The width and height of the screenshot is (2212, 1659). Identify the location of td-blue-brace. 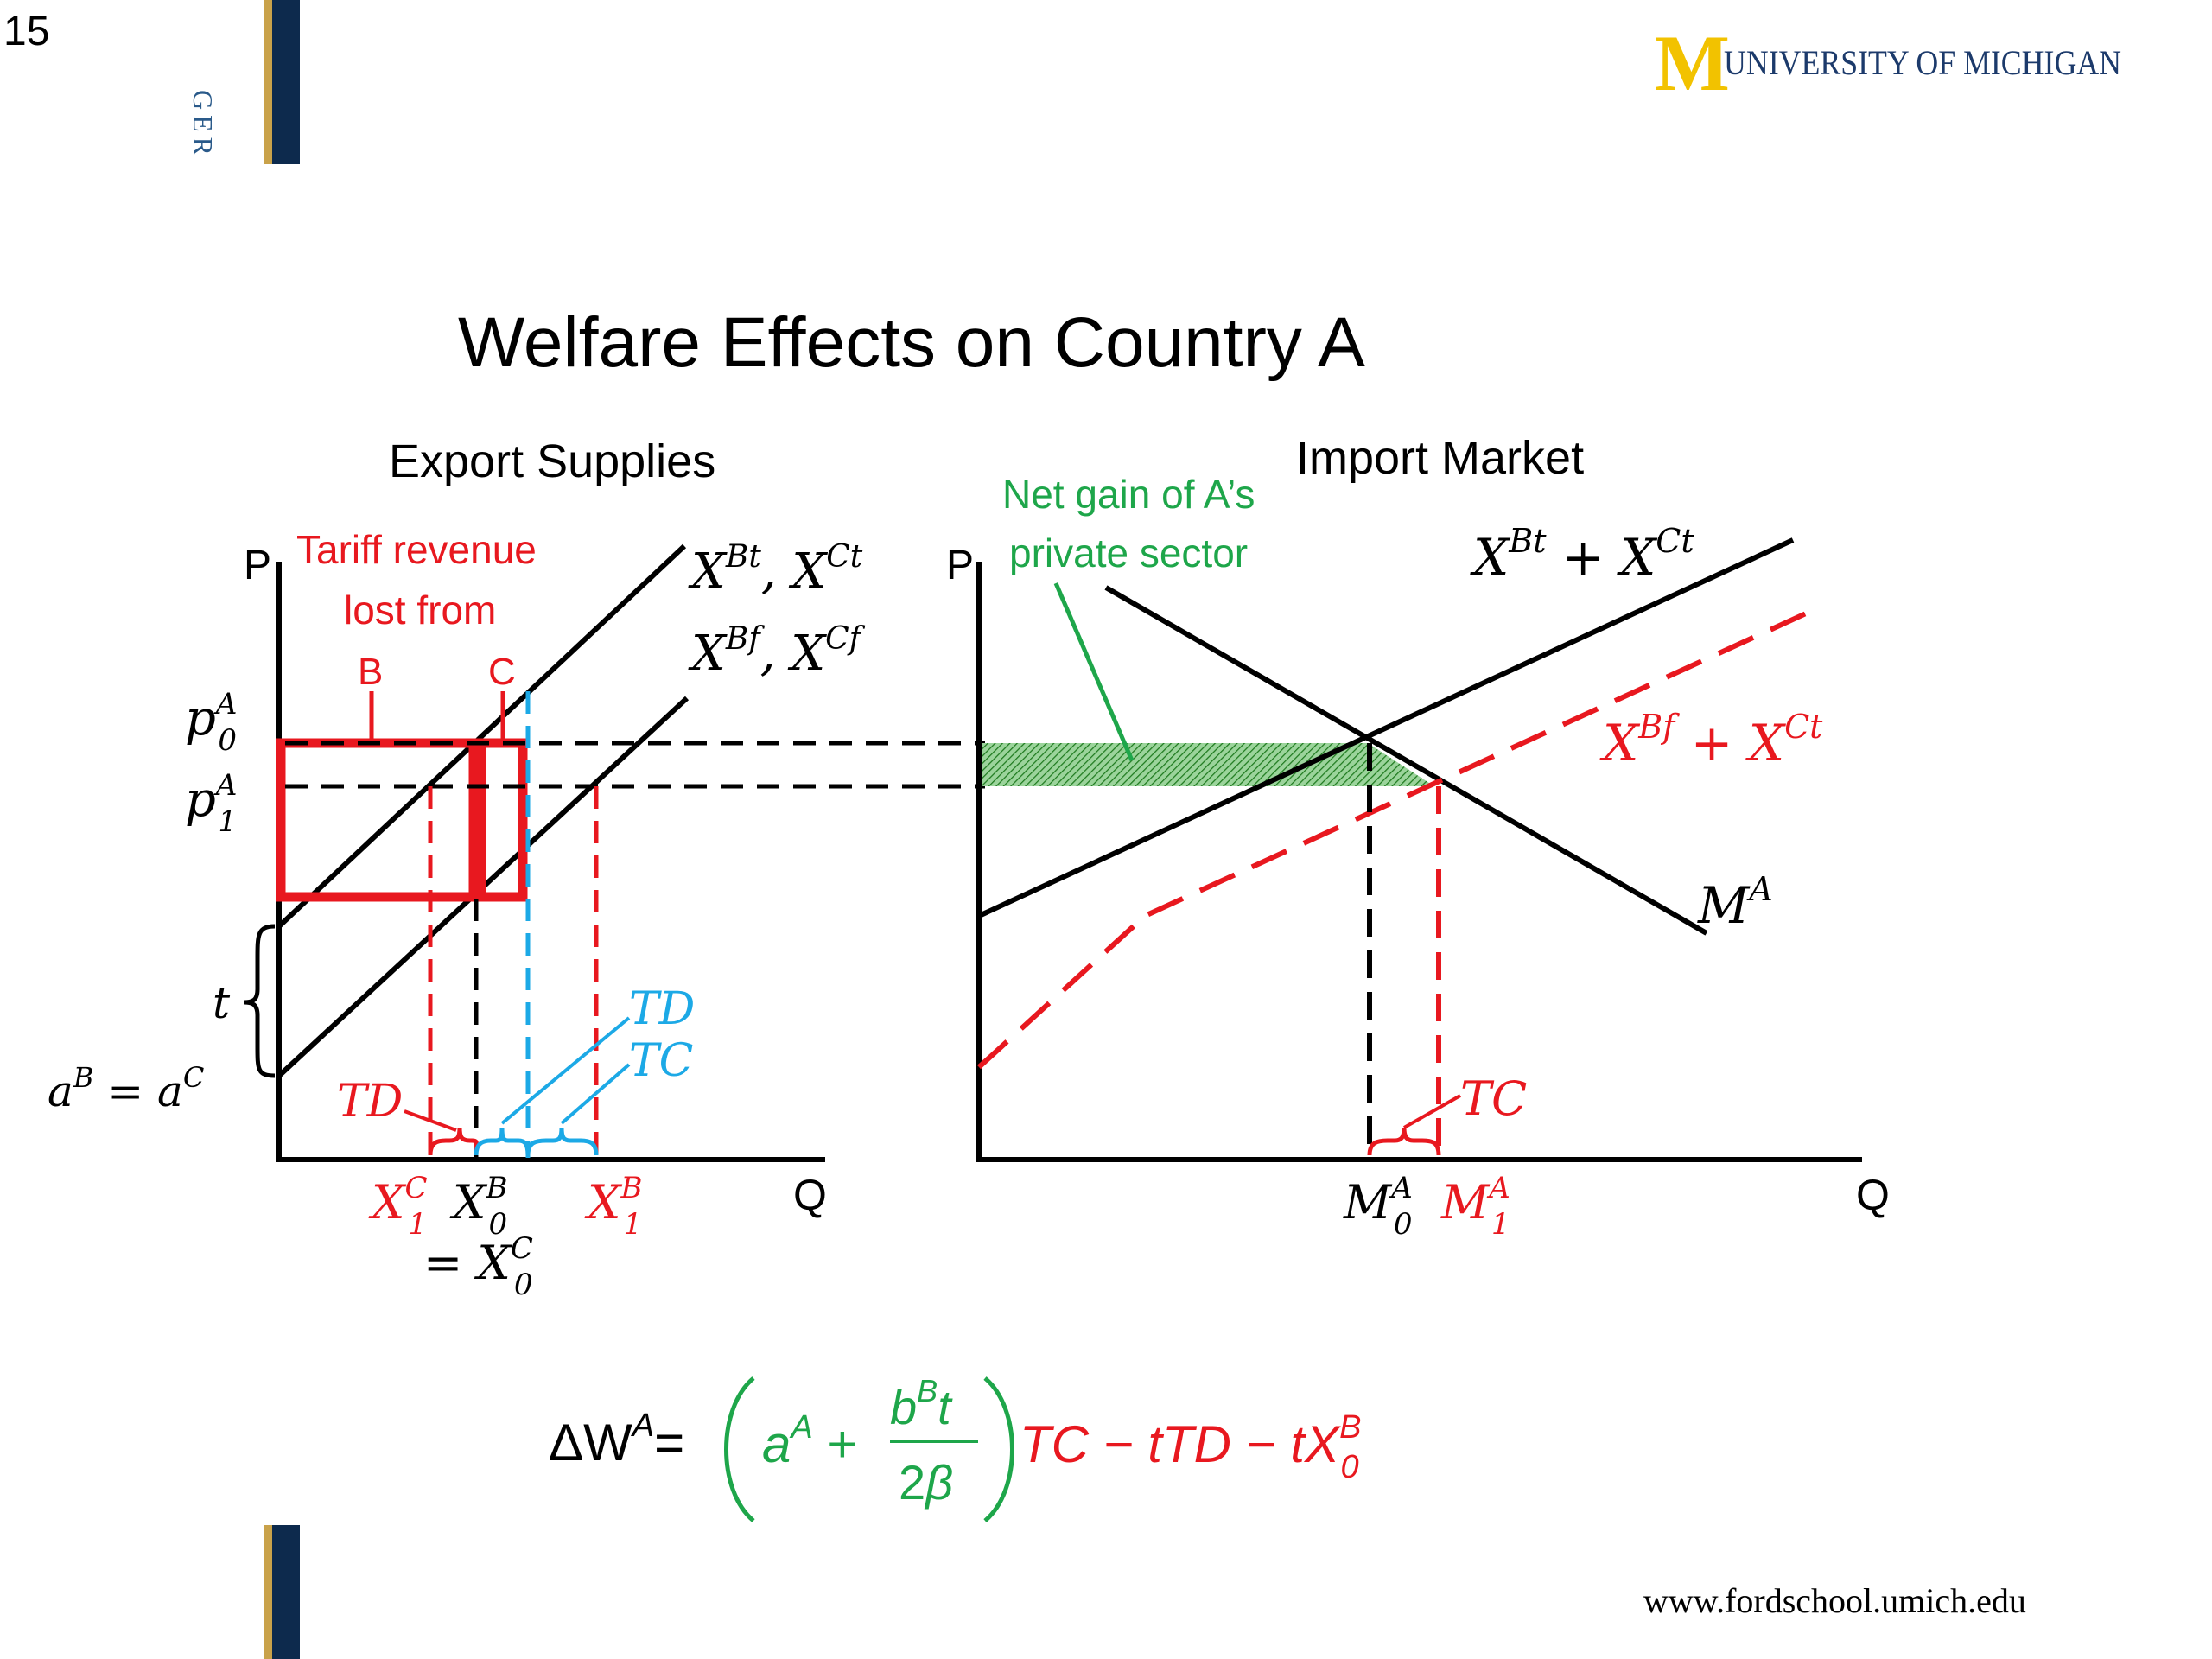
(502, 1141).